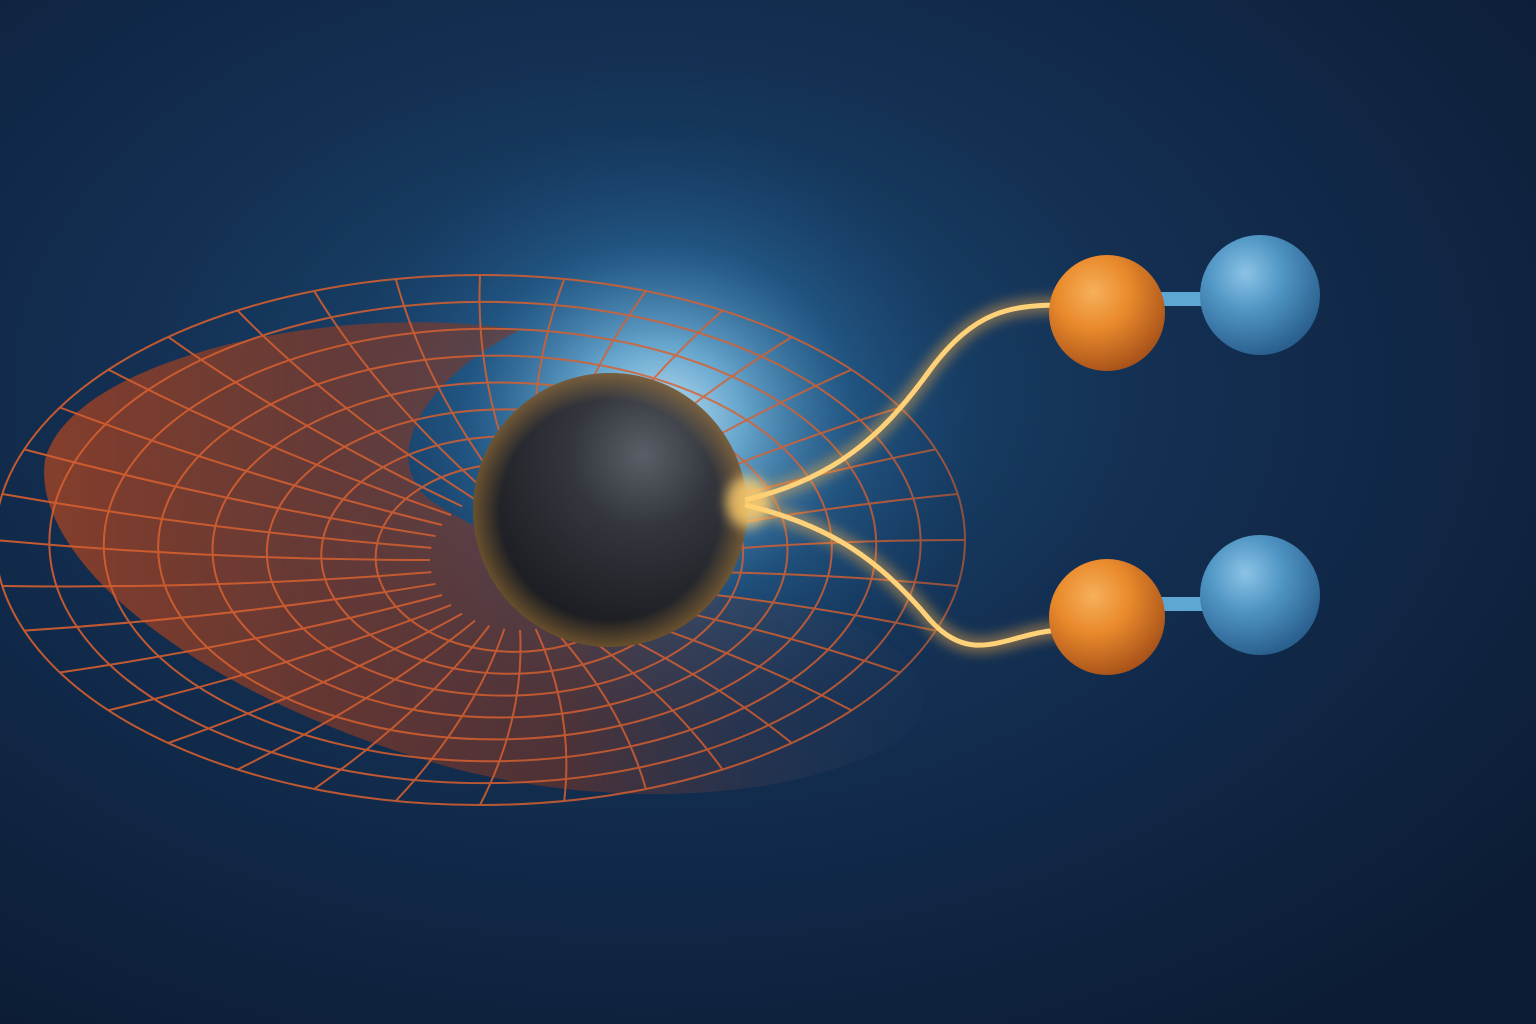 The width and height of the screenshot is (1536, 1024). Describe the element at coordinates (905, 402) in the screenshot. I see `filament-upper` at that location.